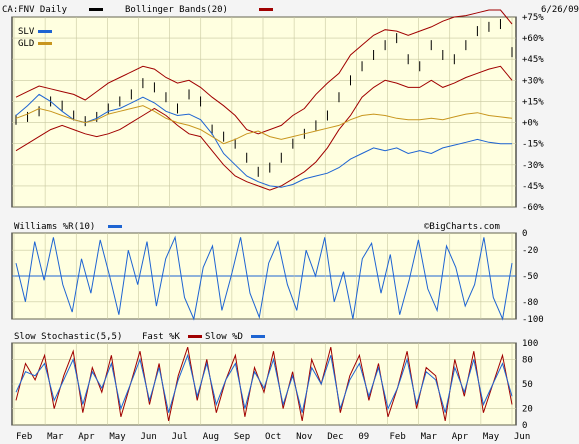 The width and height of the screenshot is (579, 444). What do you see at coordinates (224, 337) in the screenshot?
I see `slowd-legend-label: Slow %D` at bounding box center [224, 337].